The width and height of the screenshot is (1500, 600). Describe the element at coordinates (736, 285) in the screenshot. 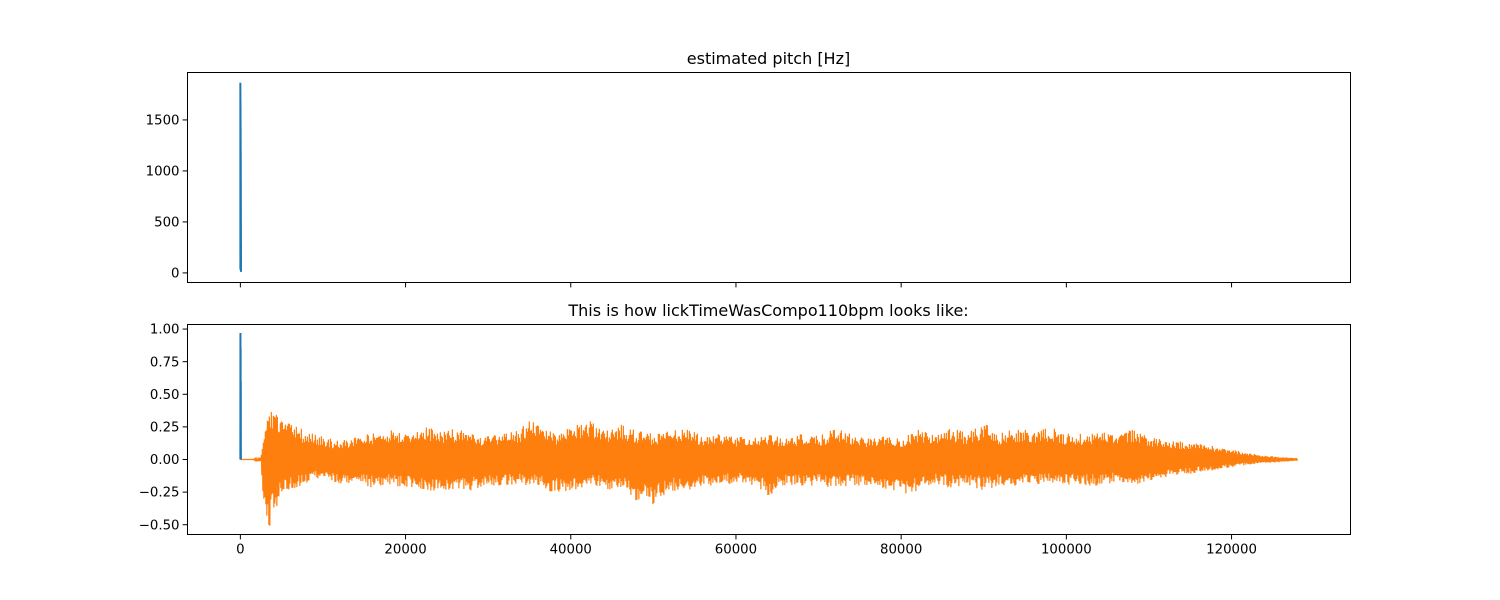

I see `pitch-x-ticks` at that location.